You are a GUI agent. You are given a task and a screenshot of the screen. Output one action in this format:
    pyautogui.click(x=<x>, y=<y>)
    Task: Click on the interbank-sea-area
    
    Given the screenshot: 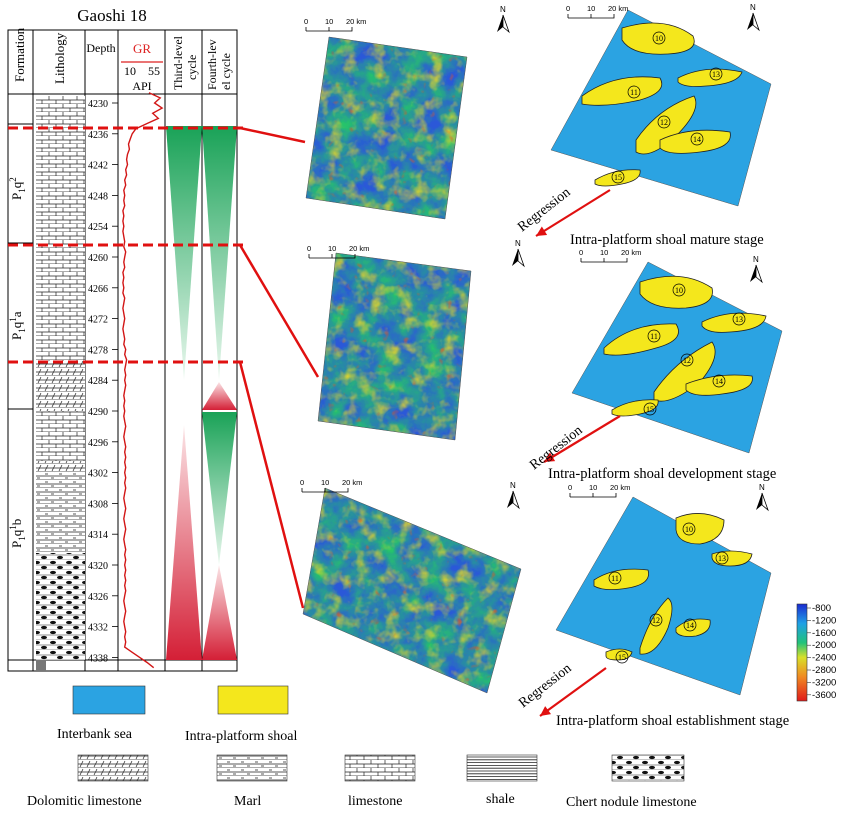 What is the action you would take?
    pyautogui.click(x=661, y=108)
    